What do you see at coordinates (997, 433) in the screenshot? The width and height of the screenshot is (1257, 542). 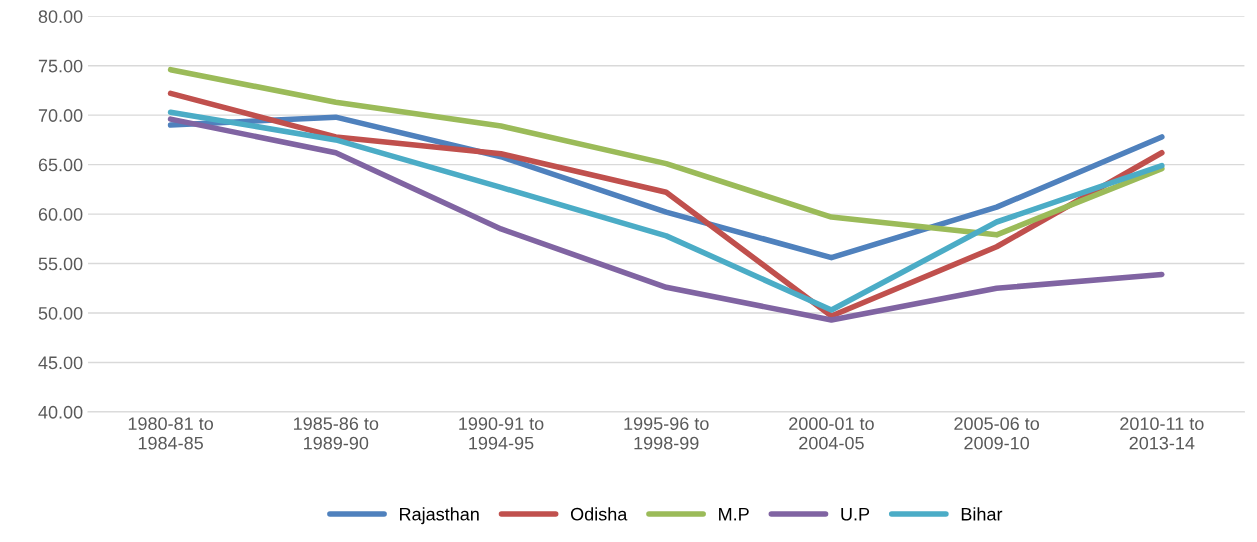 I see `x-tick-label: 2005-06 to 2009-10` at bounding box center [997, 433].